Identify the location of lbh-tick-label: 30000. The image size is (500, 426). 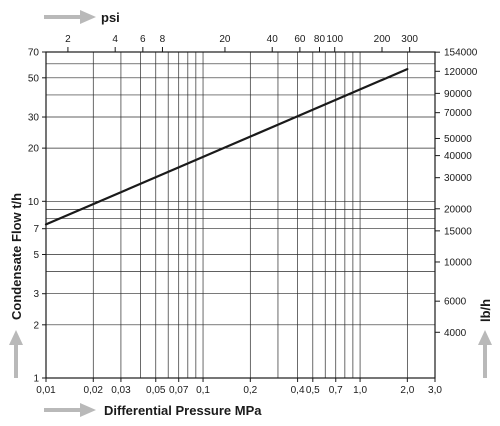
(458, 178).